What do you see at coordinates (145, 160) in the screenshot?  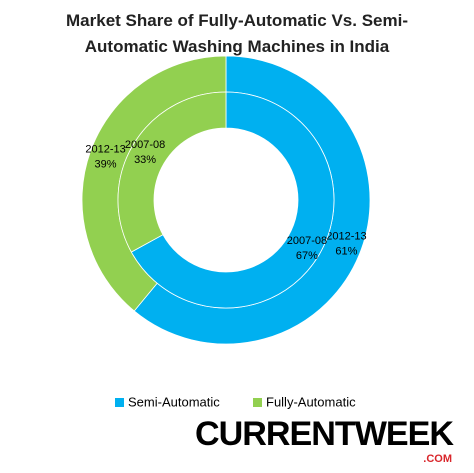 I see `data-label: 33%` at bounding box center [145, 160].